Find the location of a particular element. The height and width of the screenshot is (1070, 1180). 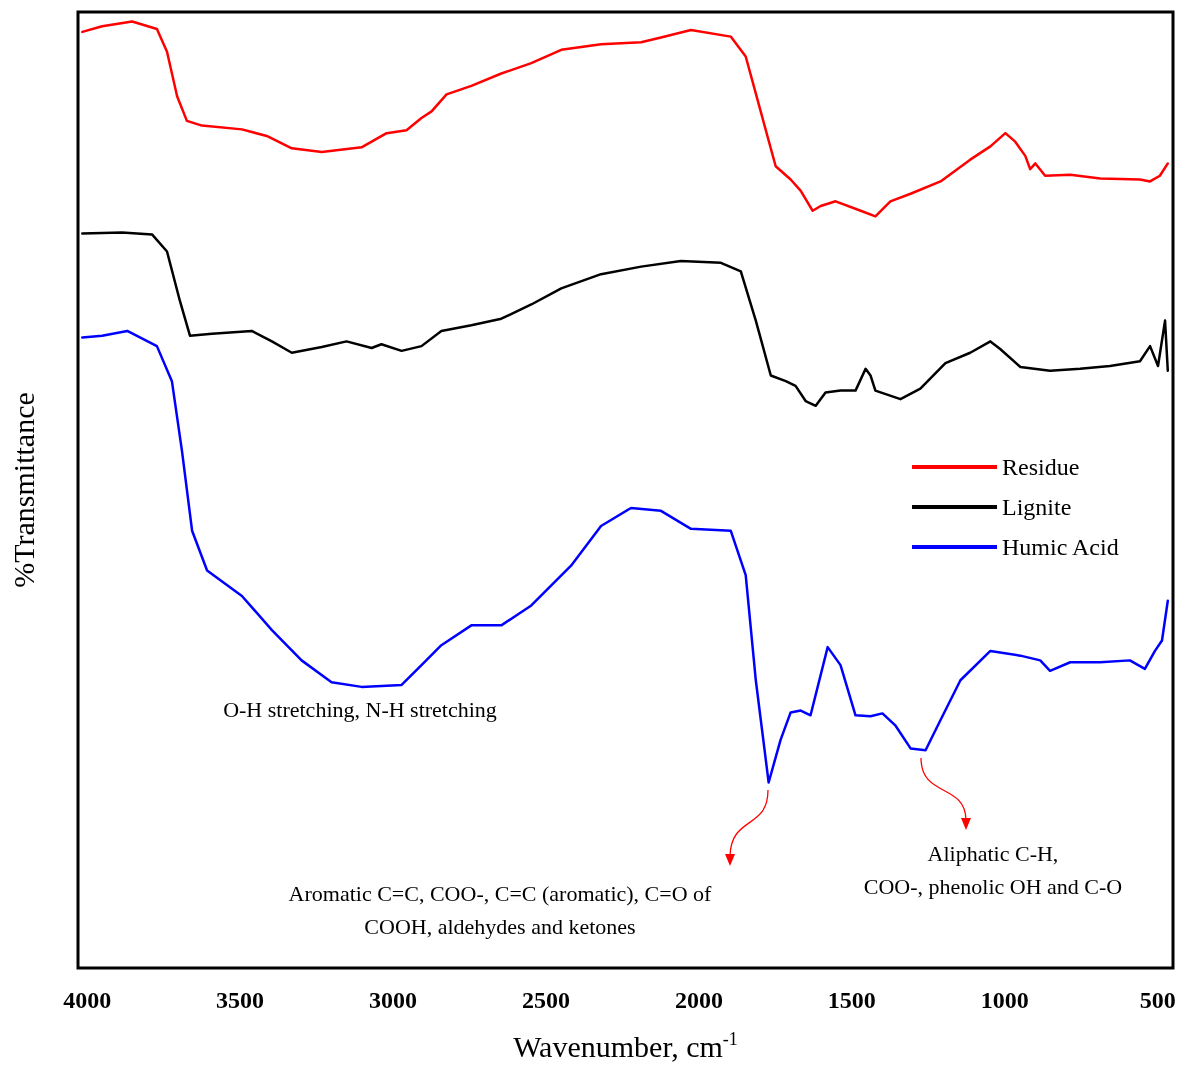

x-tick-label: 2000 is located at coordinates (698, 1000).